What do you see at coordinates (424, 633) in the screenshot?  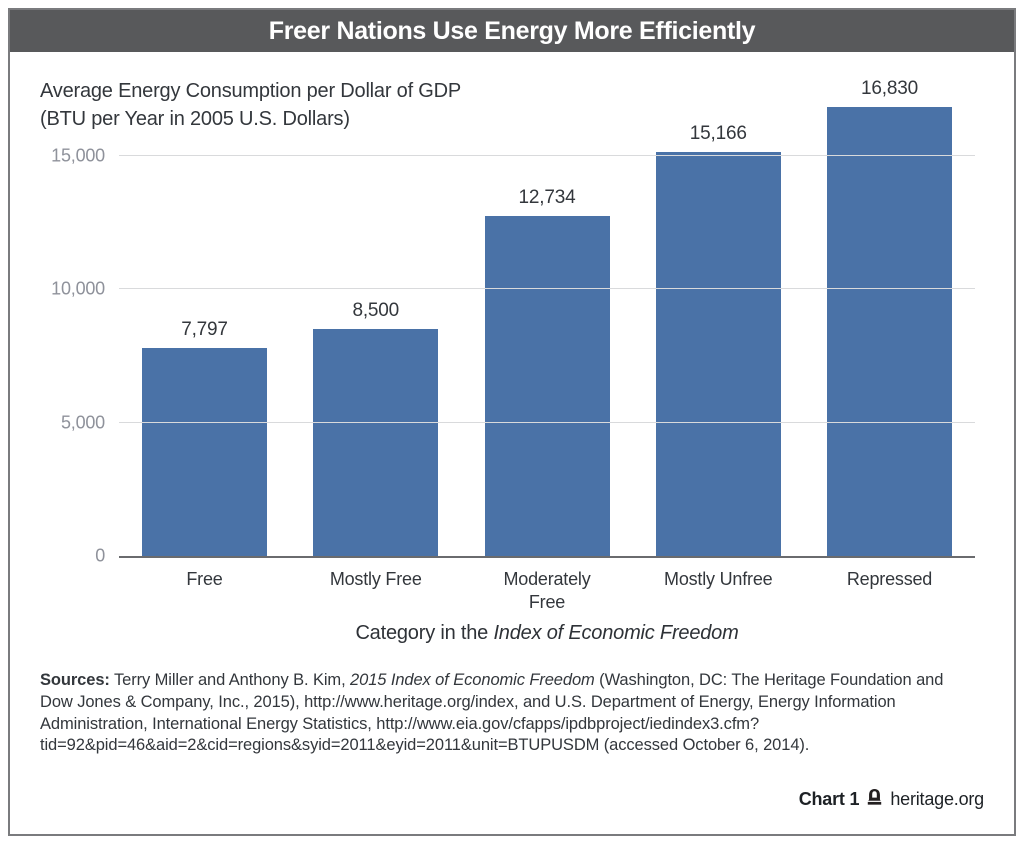 I see `x-axis-title-prefix: Category in the` at bounding box center [424, 633].